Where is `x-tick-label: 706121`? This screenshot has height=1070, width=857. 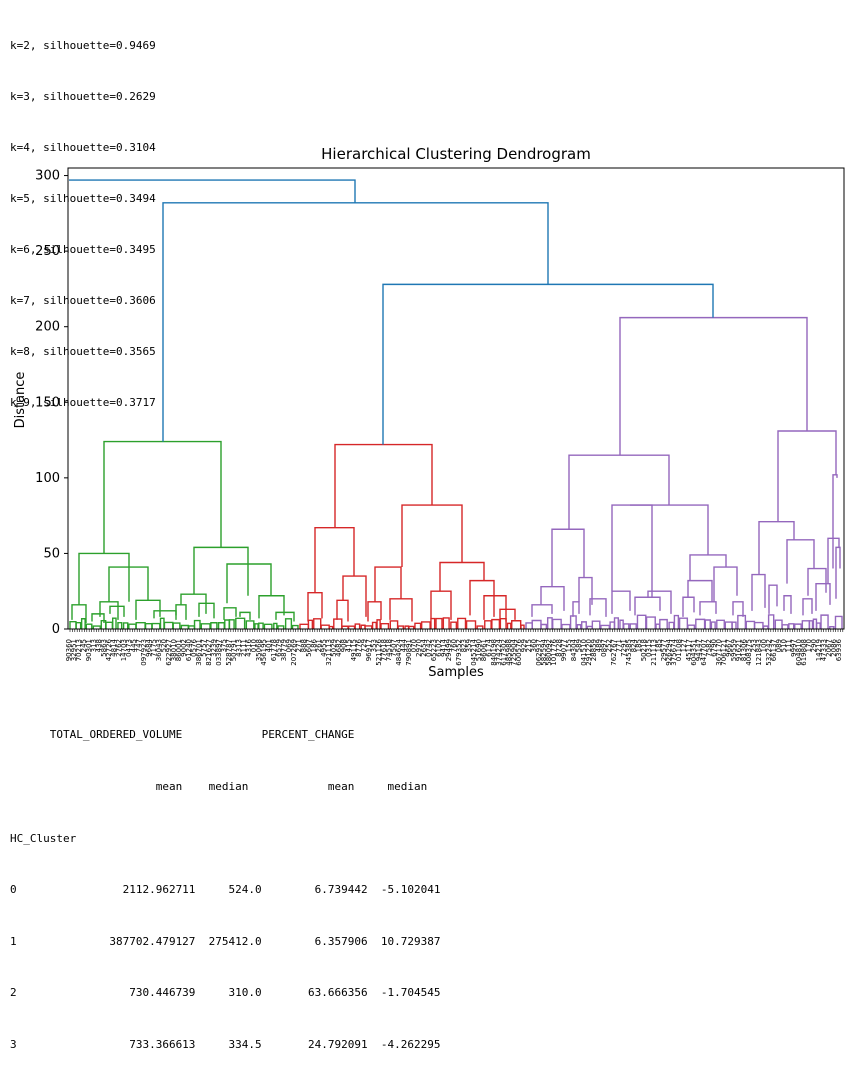 x-tick-label: 706121 is located at coordinates (724, 652).